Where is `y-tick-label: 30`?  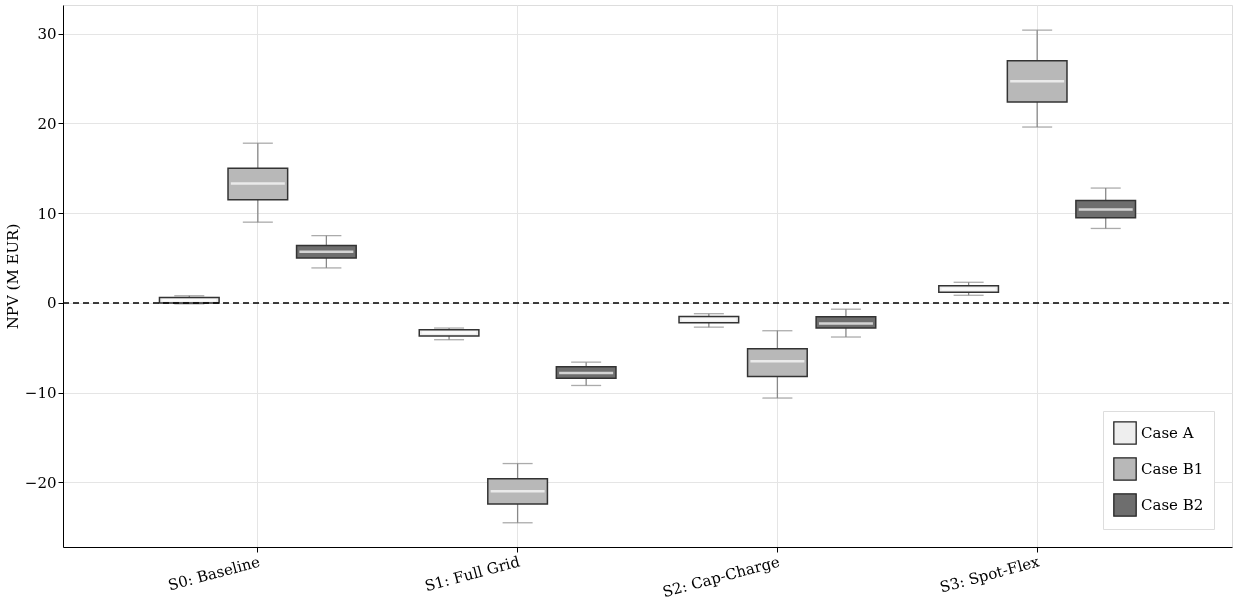
y-tick-label: 30 is located at coordinates (47, 34).